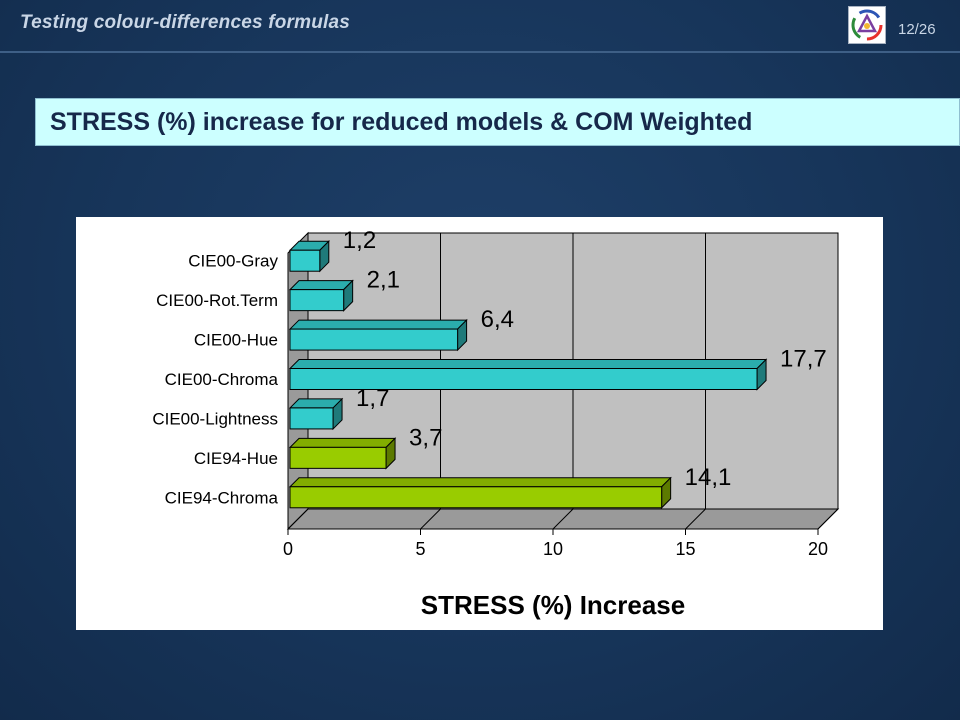 The width and height of the screenshot is (960, 720). Describe the element at coordinates (222, 379) in the screenshot. I see `category-label: CIE00-Chroma` at that location.